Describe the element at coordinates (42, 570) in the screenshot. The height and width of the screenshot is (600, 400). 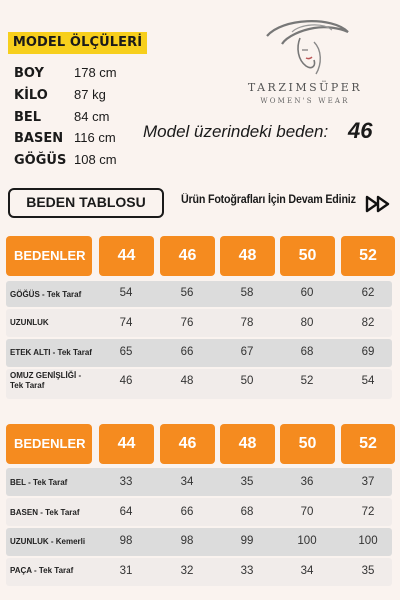
I see `row-label: PAÇA - Tek Taraf` at that location.